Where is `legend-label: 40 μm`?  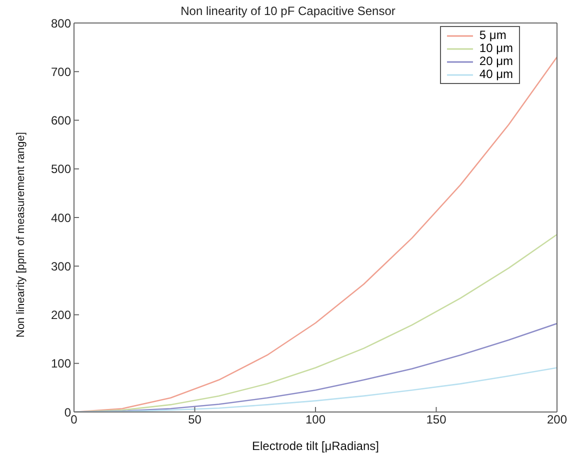
legend-label: 40 μm is located at coordinates (496, 74).